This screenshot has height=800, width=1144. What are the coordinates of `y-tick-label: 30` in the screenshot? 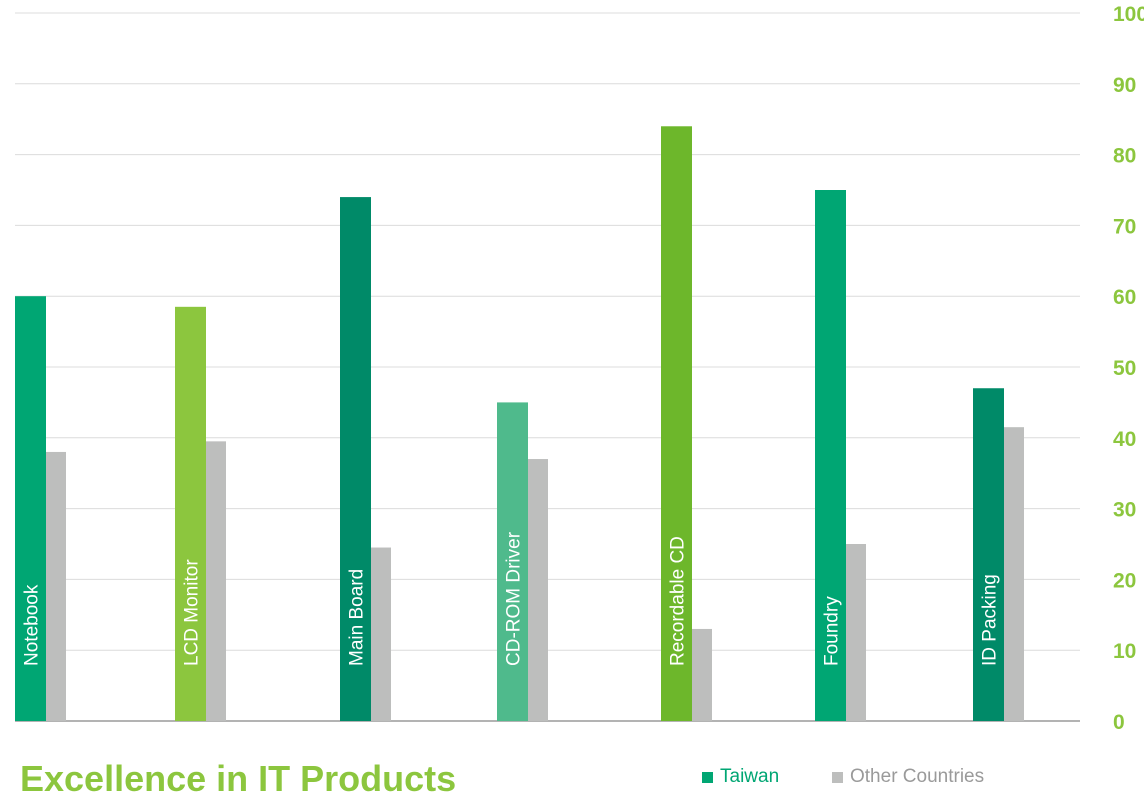 It's located at (1124, 510).